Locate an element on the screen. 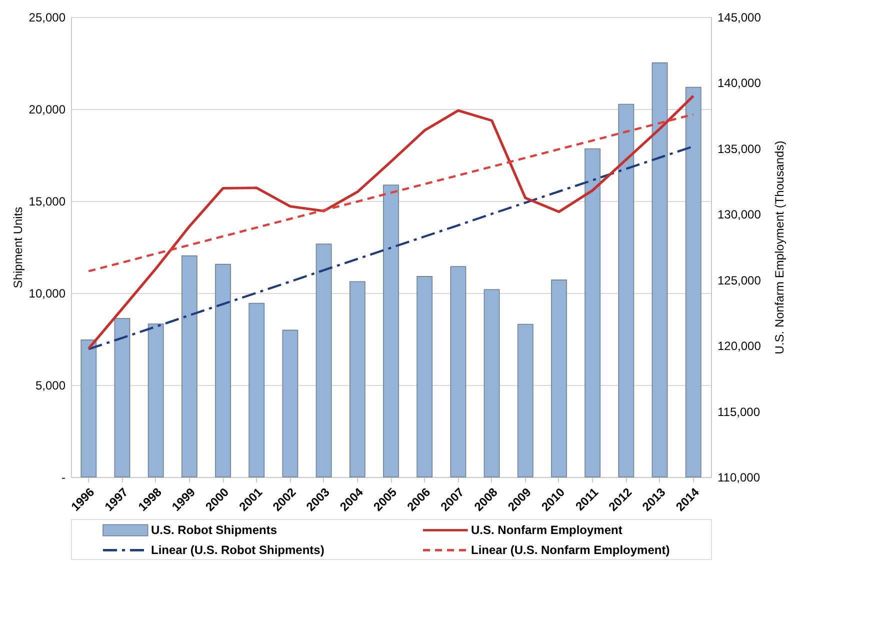 The width and height of the screenshot is (888, 633). legend-label: U.S. Nonfarm Employment is located at coordinates (546, 530).